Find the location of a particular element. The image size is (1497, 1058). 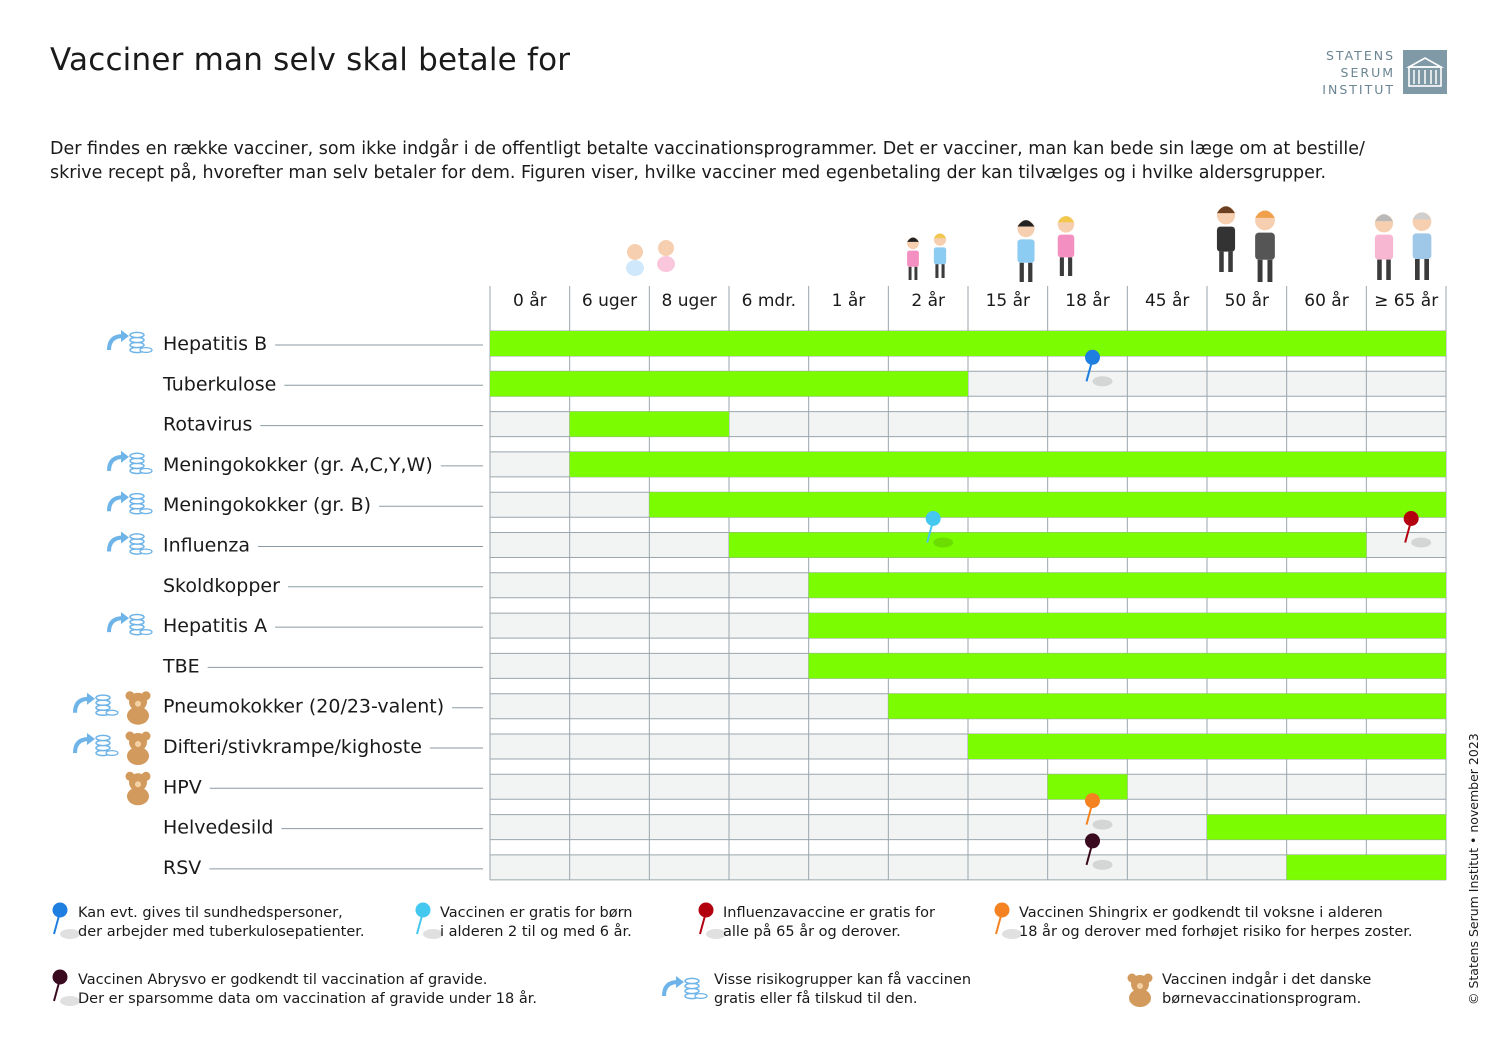

legend-text-line: i alderen 2 til og med 6 år. is located at coordinates (536, 932).